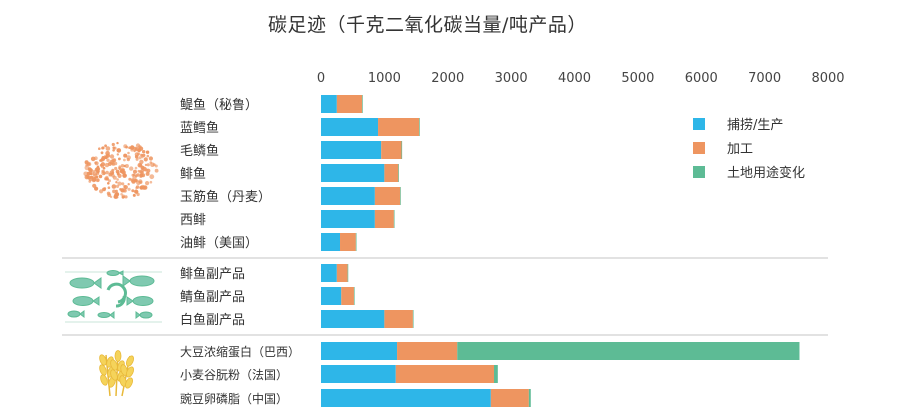 The width and height of the screenshot is (903, 420). Describe the element at coordinates (199, 151) in the screenshot. I see `category-label: 毛鳞鱼` at that location.